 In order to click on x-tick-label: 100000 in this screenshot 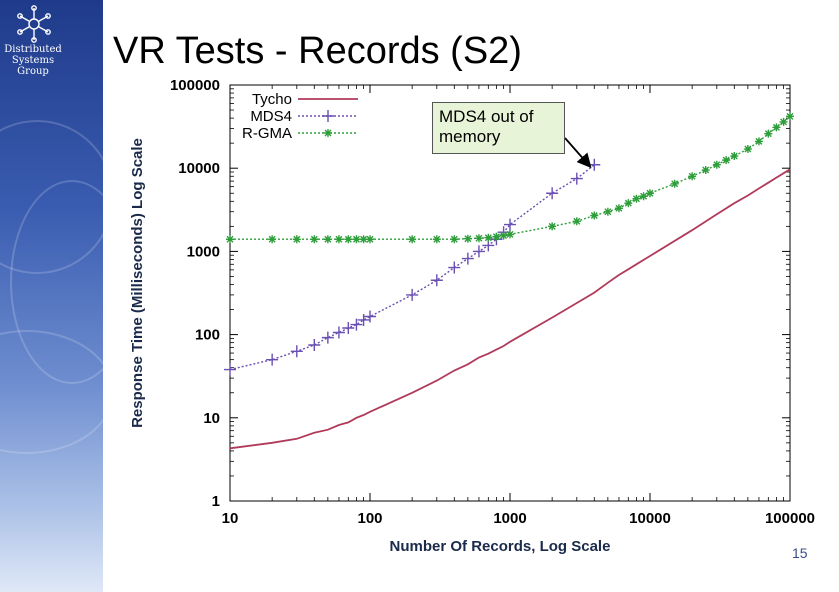, I will do `click(790, 518)`.